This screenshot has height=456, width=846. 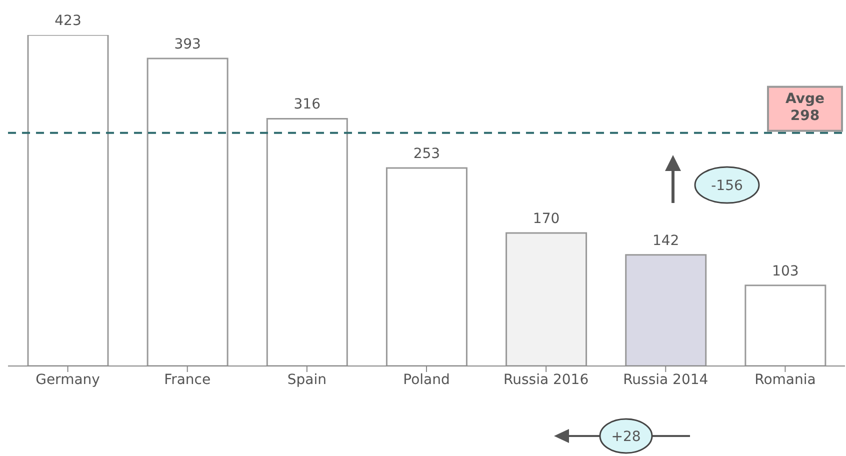 What do you see at coordinates (187, 44) in the screenshot?
I see `data-label: 393` at bounding box center [187, 44].